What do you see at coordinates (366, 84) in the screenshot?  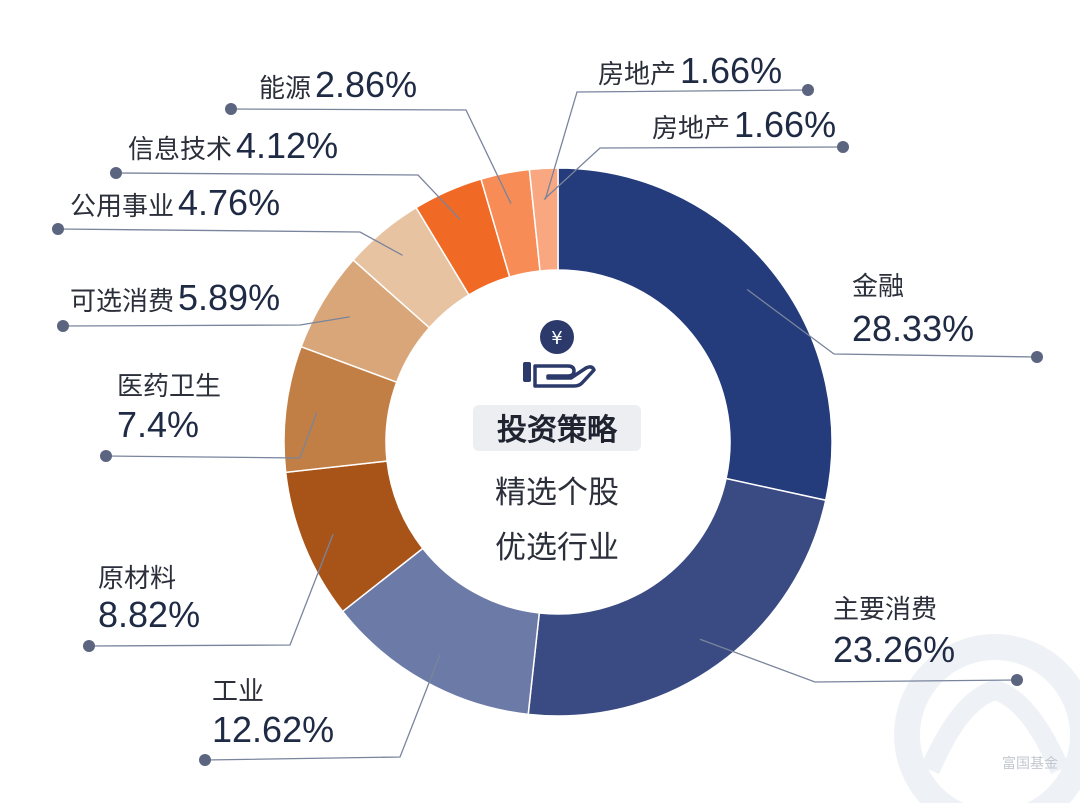 I see `slice-value-8: 2.86%` at bounding box center [366, 84].